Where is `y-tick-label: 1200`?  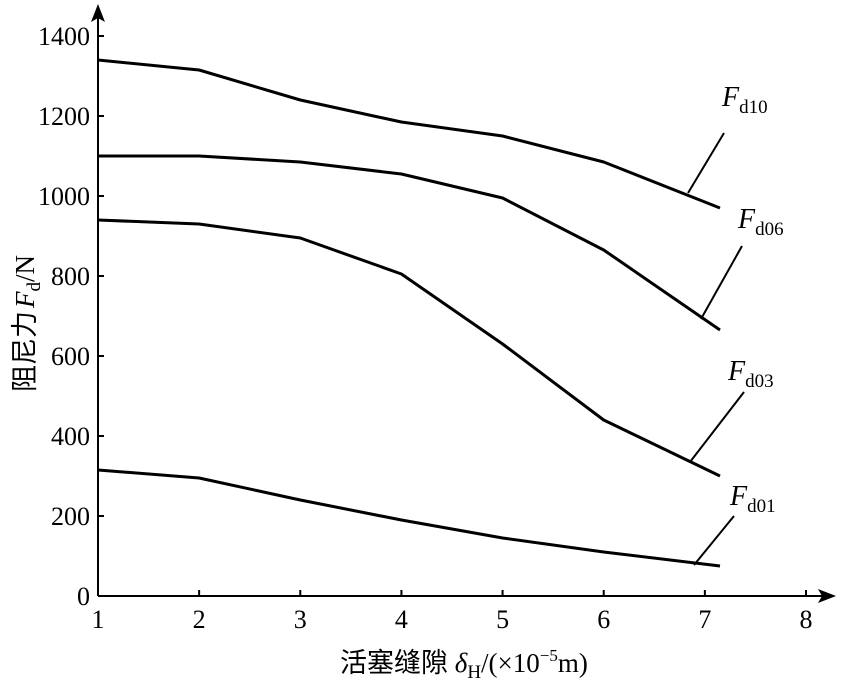 y-tick-label: 1200 is located at coordinates (64, 116).